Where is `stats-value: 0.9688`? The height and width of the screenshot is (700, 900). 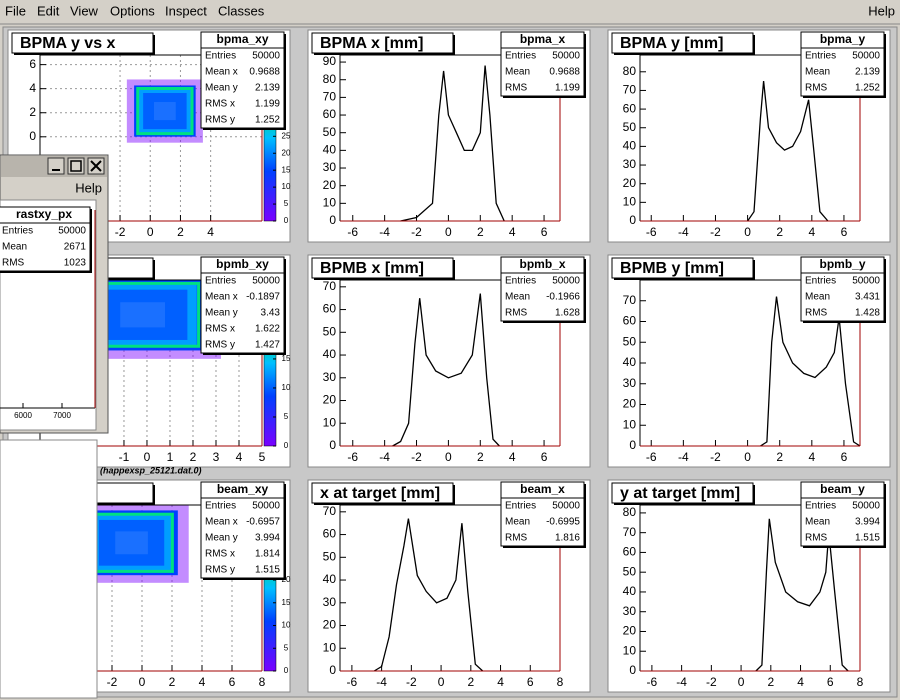 stats-value: 0.9688 is located at coordinates (564, 72).